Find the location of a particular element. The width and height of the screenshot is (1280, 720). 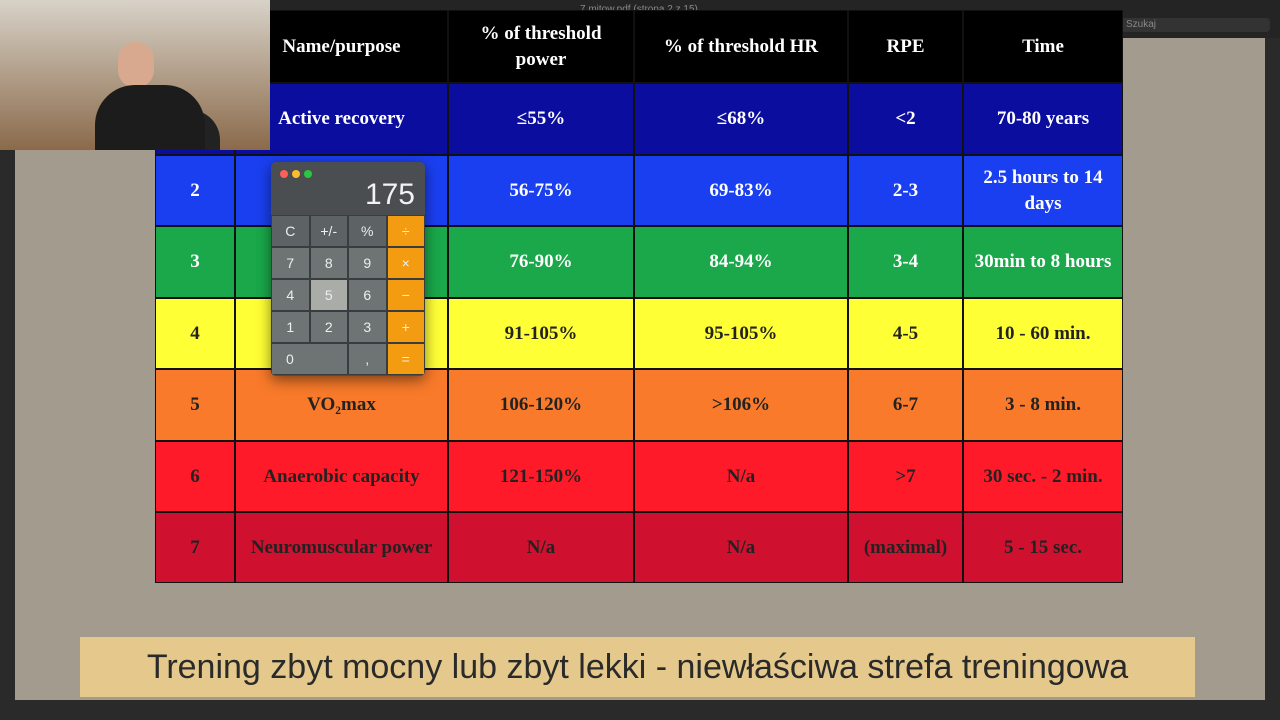

search-field: Szukaj is located at coordinates (1190, 25).